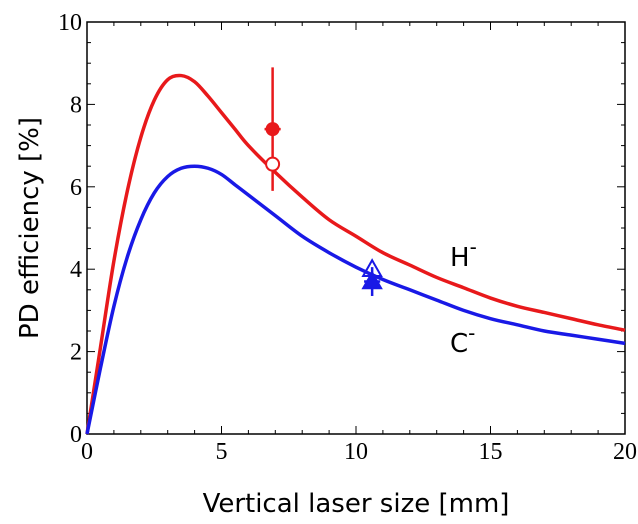 The height and width of the screenshot is (524, 638). Describe the element at coordinates (87, 452) in the screenshot. I see `x-tick-label: 0` at that location.